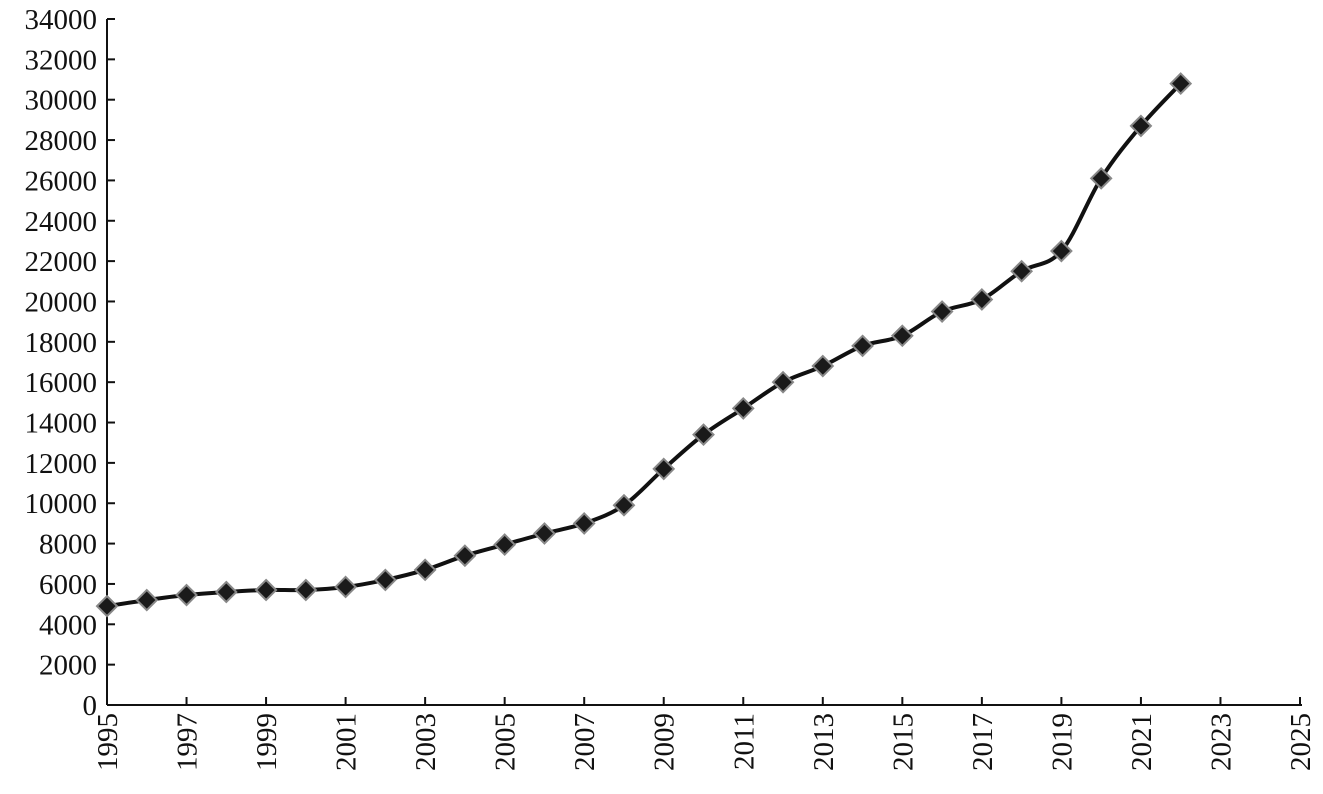 This screenshot has width=1323, height=794. What do you see at coordinates (61, 181) in the screenshot?
I see `y-tick-label: 26000` at bounding box center [61, 181].